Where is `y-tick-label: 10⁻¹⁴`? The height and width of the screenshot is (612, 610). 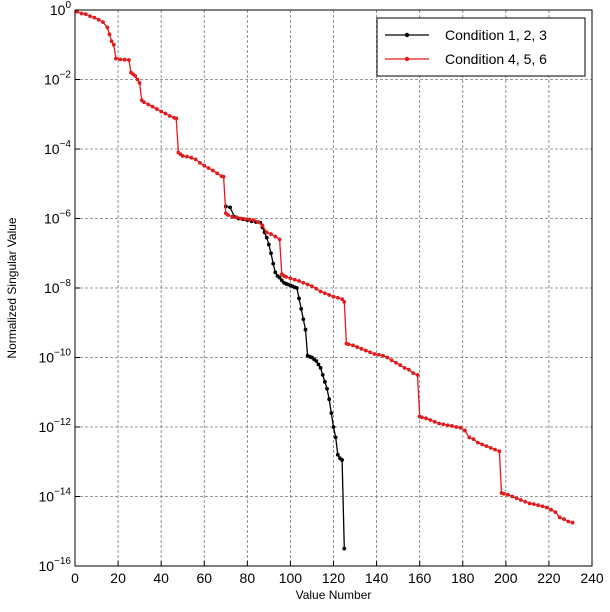 y-tick-label: 10⁻¹⁴ is located at coordinates (54, 496).